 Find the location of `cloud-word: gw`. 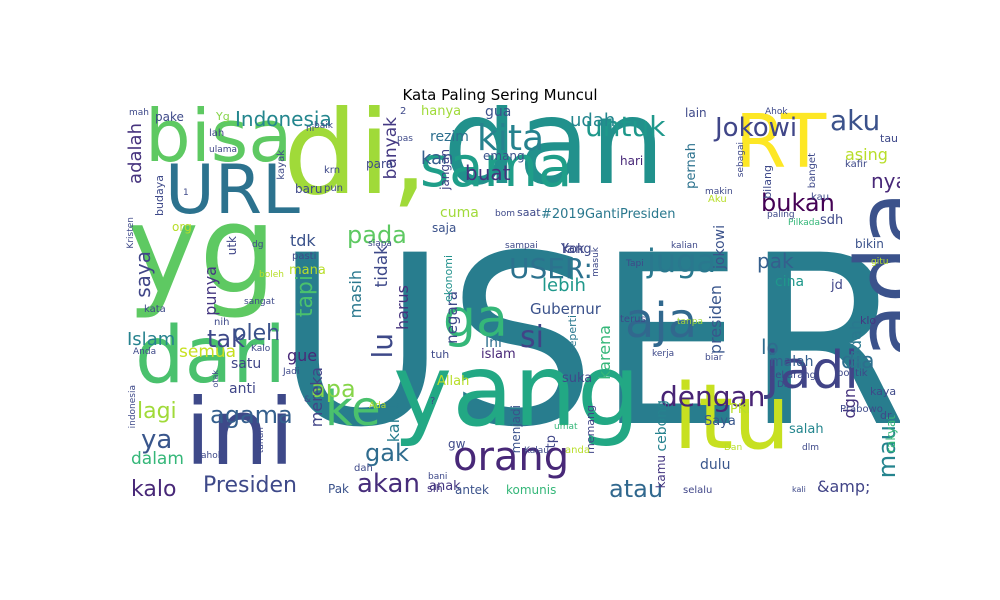

cloud-word: gw is located at coordinates (457, 444).